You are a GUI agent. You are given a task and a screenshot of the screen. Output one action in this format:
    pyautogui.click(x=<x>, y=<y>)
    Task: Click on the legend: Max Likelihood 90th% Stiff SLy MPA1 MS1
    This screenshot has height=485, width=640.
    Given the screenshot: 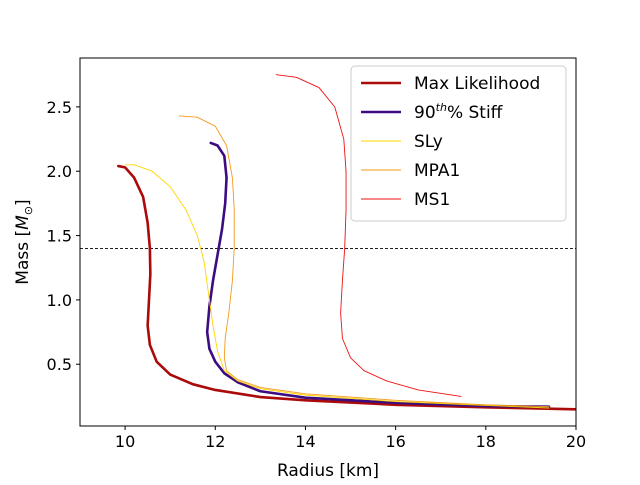 What is the action you would take?
    pyautogui.click(x=458, y=143)
    